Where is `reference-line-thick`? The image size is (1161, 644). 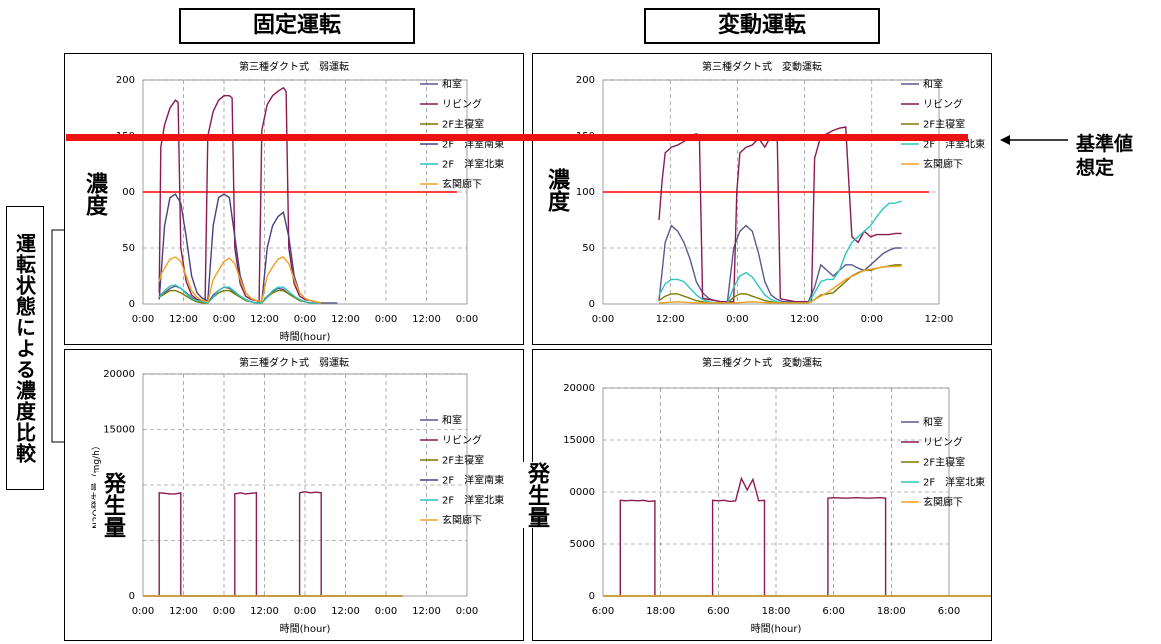 reference-line-thick is located at coordinates (517, 137).